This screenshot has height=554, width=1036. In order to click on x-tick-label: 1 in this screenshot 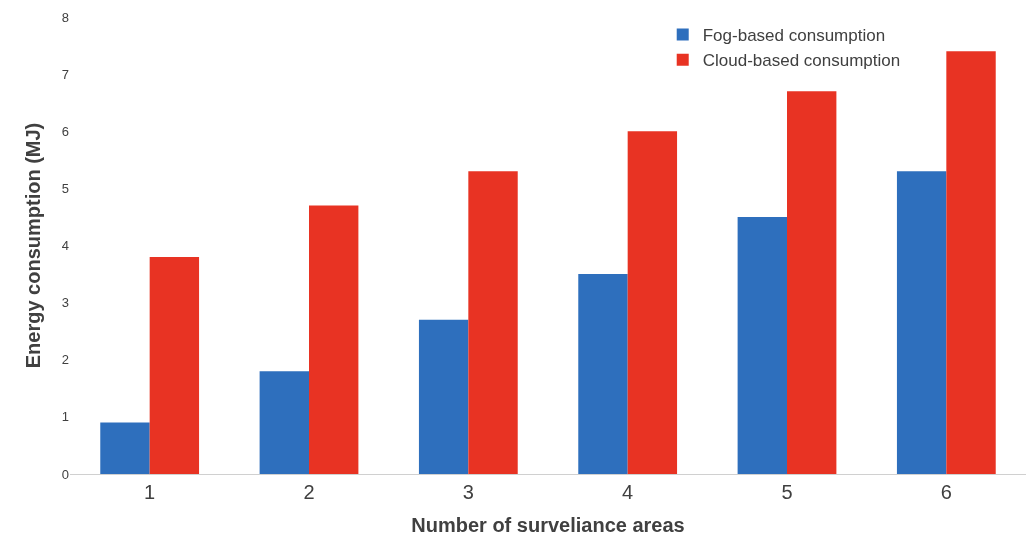, I will do `click(150, 492)`.